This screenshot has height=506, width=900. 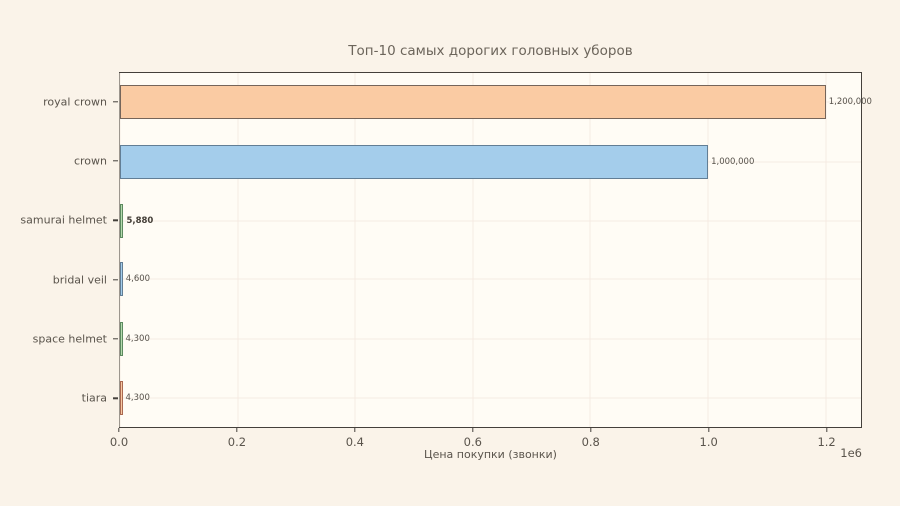 I want to click on x-tick-label: 1.2, so click(x=826, y=442).